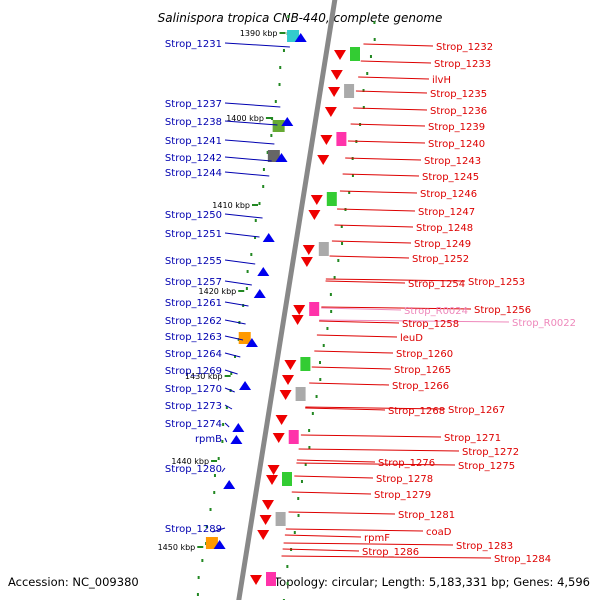 This screenshot has height=600, width=600. I want to click on right-gene-label: Strop_1236, so click(458, 111).